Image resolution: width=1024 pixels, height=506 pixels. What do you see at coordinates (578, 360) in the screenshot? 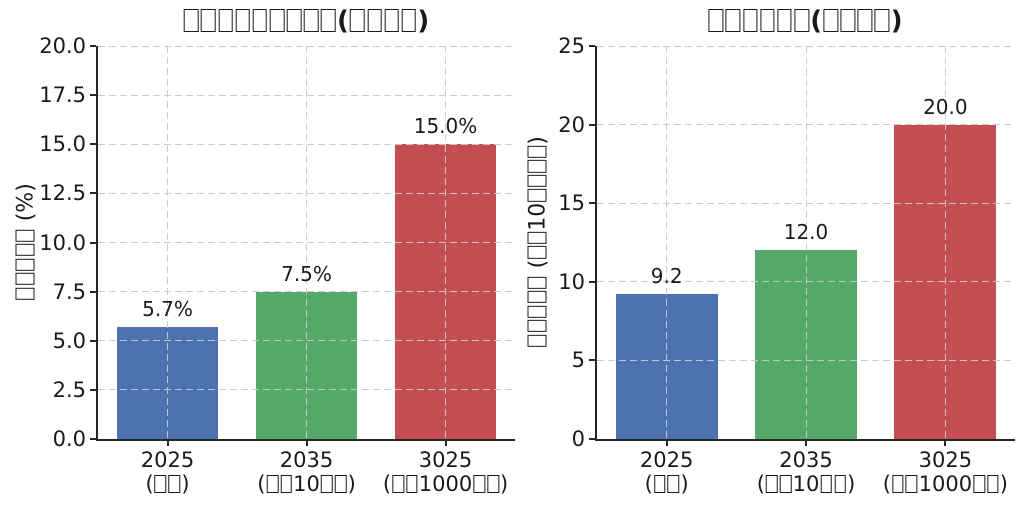
I see `y-tick-label: 5` at bounding box center [578, 360].